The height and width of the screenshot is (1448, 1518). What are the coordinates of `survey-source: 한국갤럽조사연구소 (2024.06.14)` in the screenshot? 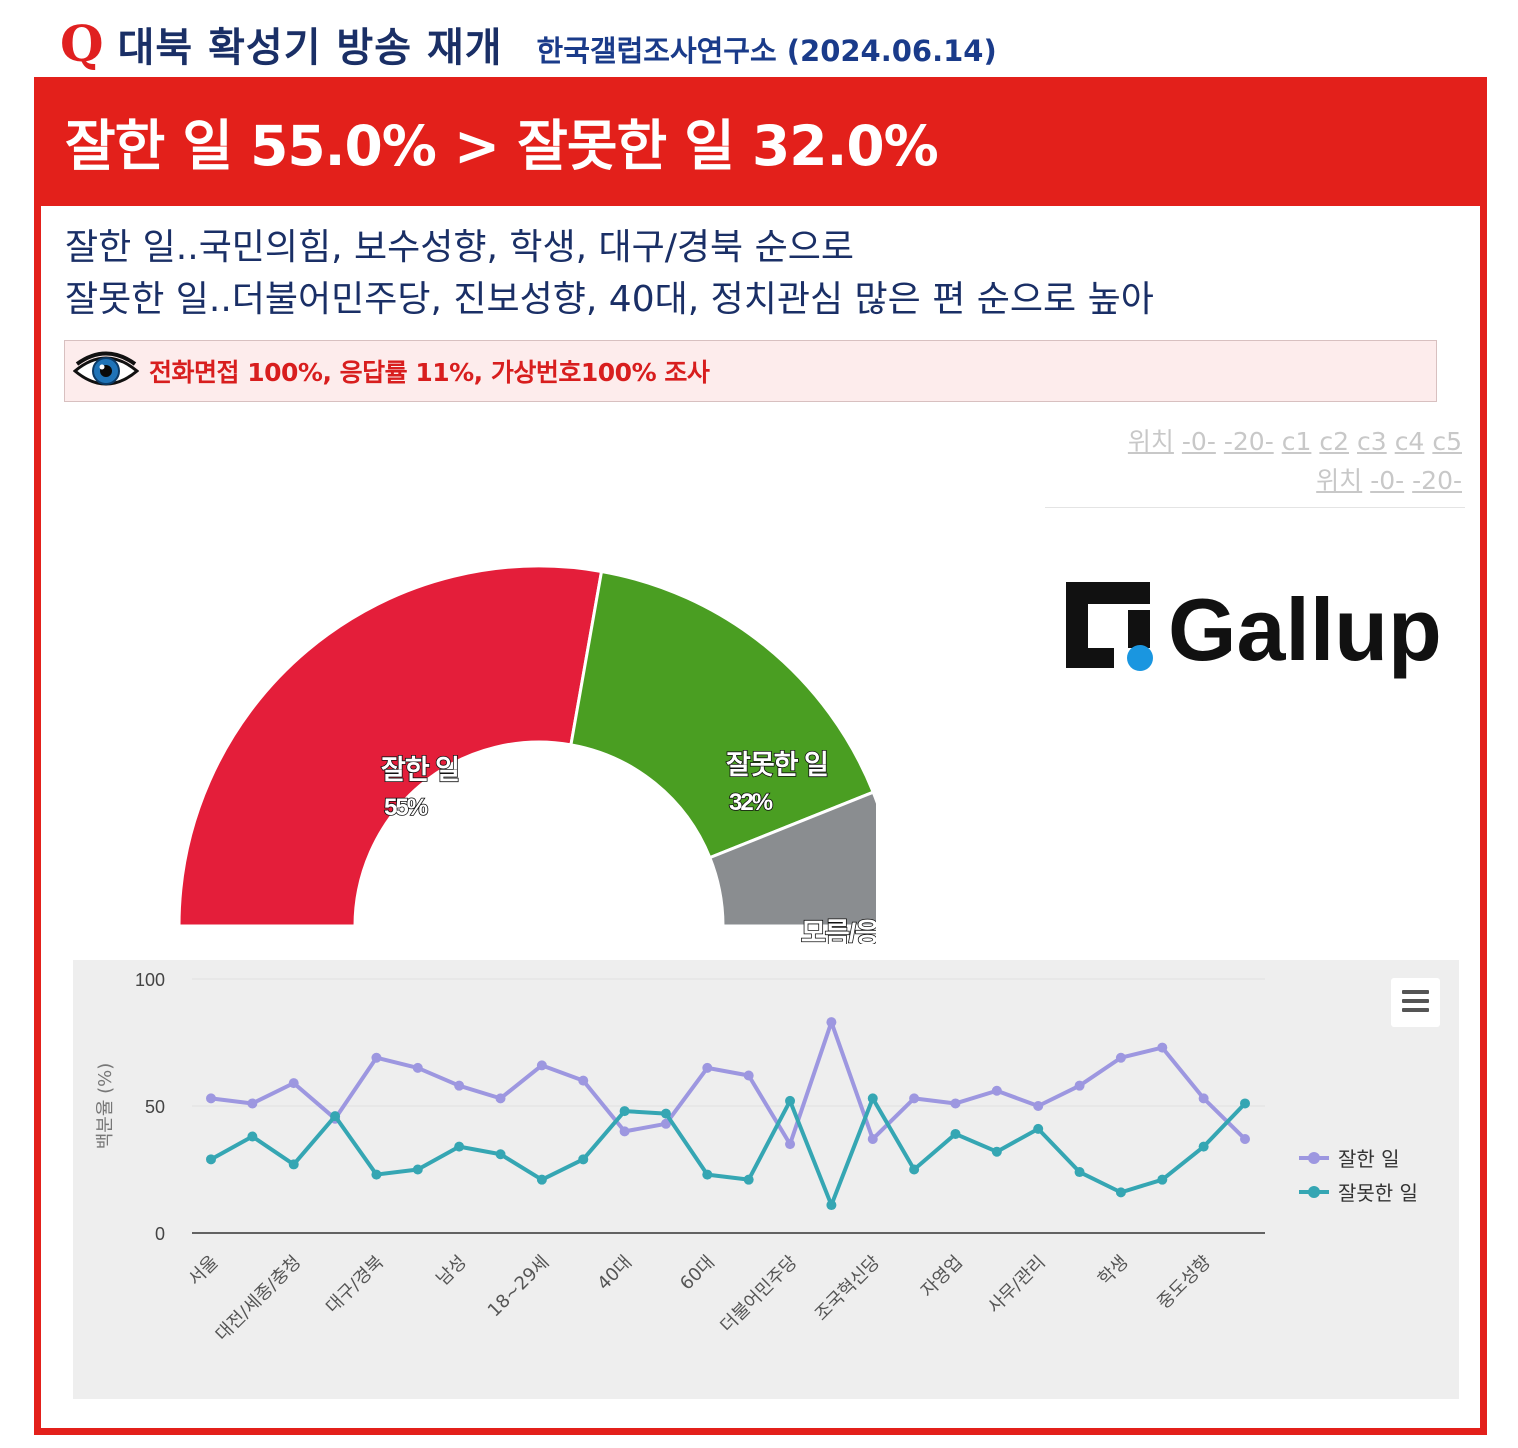 It's located at (766, 51).